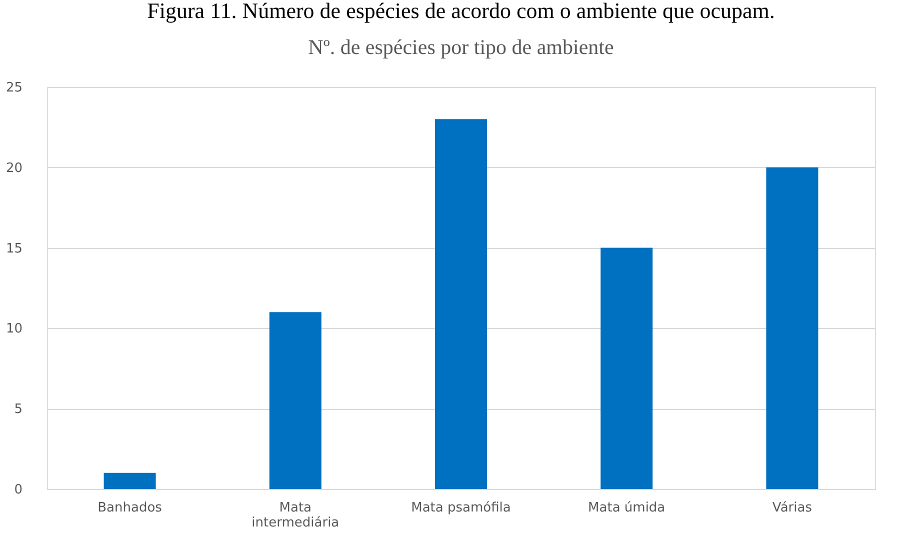 This screenshot has height=544, width=900. Describe the element at coordinates (792, 508) in the screenshot. I see `x-tick-label: Várias` at that location.